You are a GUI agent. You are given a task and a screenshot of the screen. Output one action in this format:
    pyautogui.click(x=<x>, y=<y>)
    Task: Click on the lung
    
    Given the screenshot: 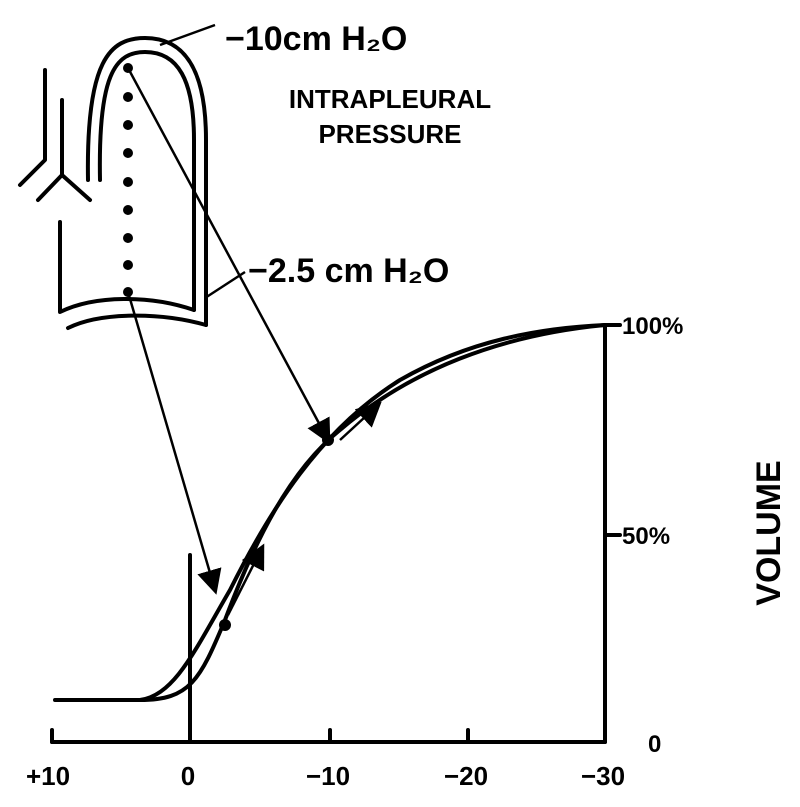 What is the action you would take?
    pyautogui.click(x=113, y=183)
    